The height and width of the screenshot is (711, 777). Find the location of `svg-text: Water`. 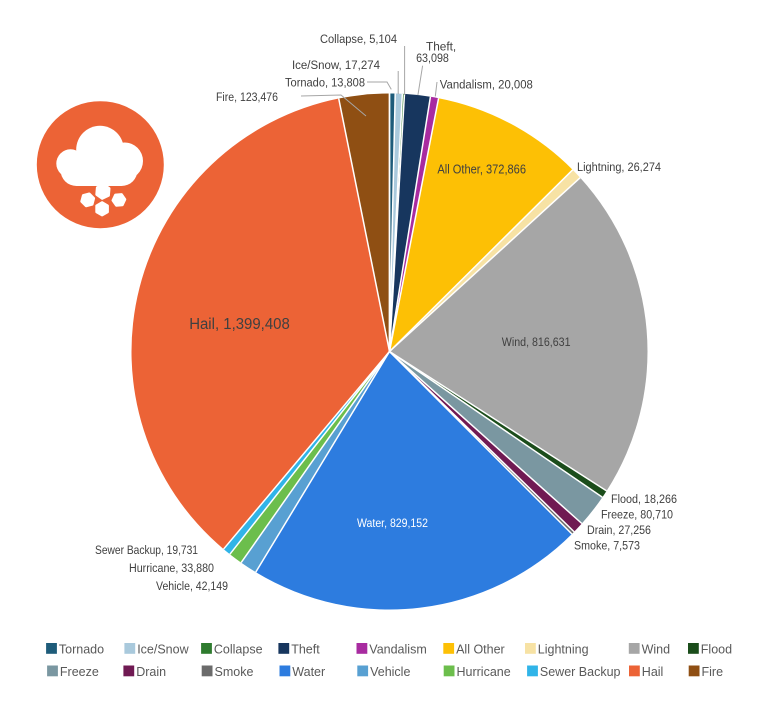

svg-text: Water is located at coordinates (308, 672).